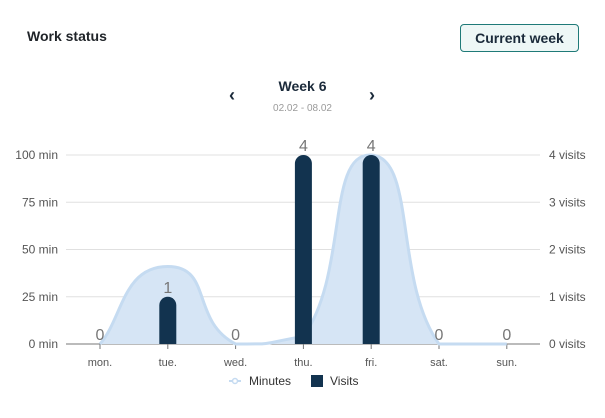 The image size is (605, 418). Describe the element at coordinates (43, 344) in the screenshot. I see `left-tick-label: 0 min` at that location.